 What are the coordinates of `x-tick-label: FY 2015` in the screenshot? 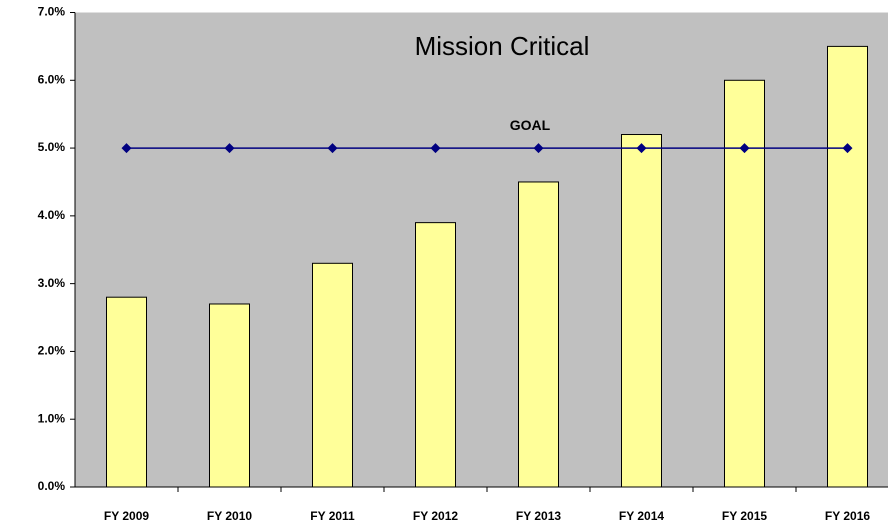 It's located at (744, 516).